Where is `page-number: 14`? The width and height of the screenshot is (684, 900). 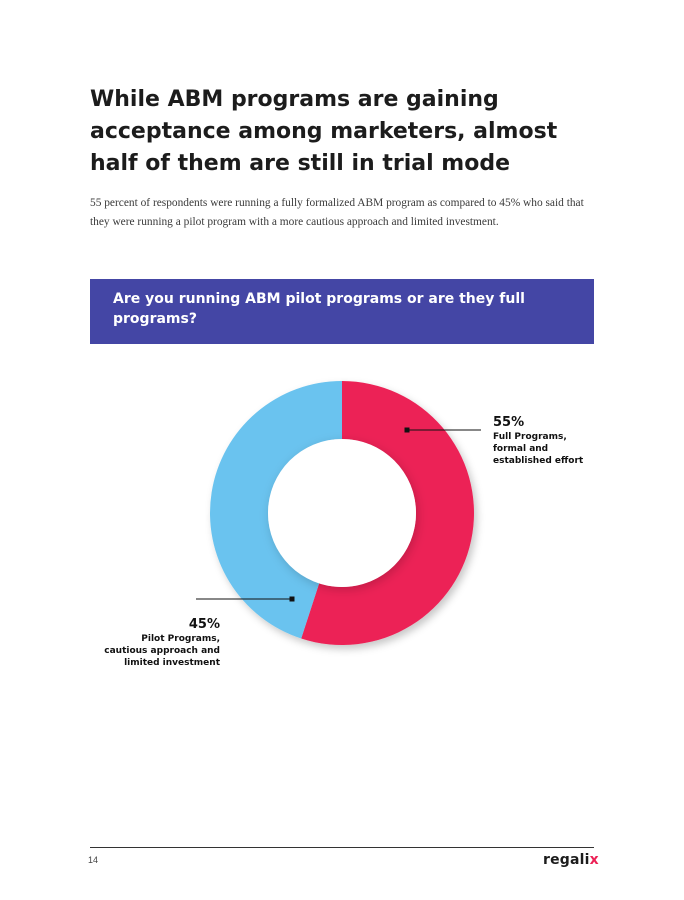
page-number: 14 is located at coordinates (93, 860).